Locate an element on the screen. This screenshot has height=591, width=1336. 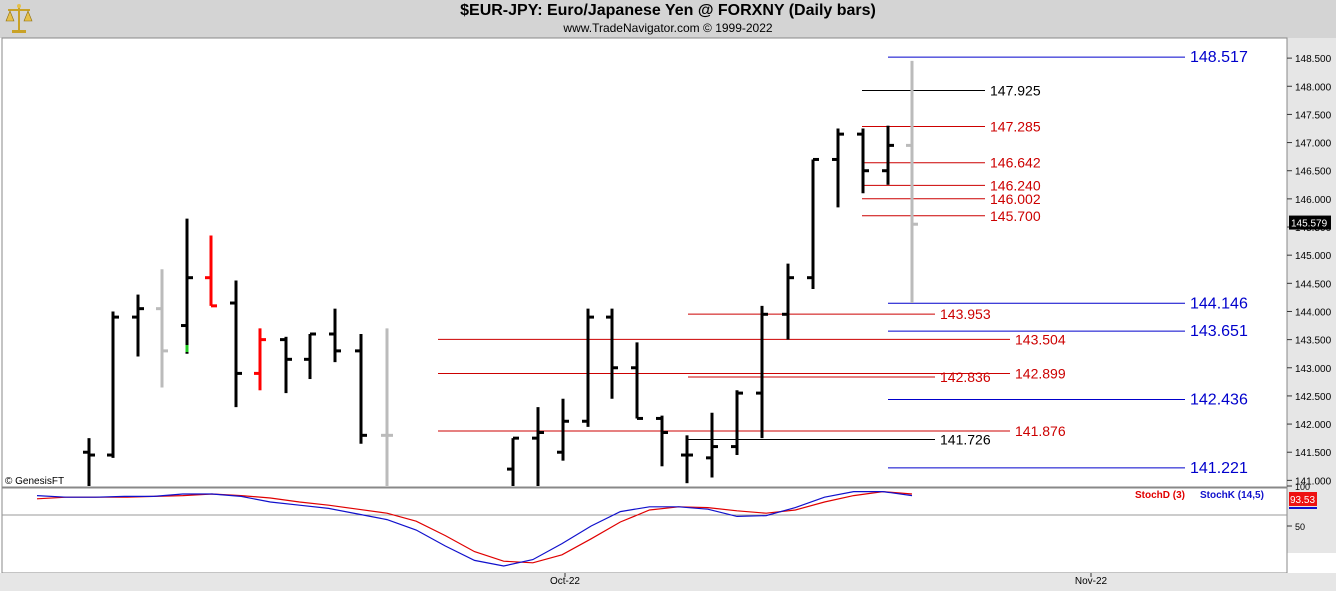
stoch-value-label: 93.53 is located at coordinates (1302, 500).